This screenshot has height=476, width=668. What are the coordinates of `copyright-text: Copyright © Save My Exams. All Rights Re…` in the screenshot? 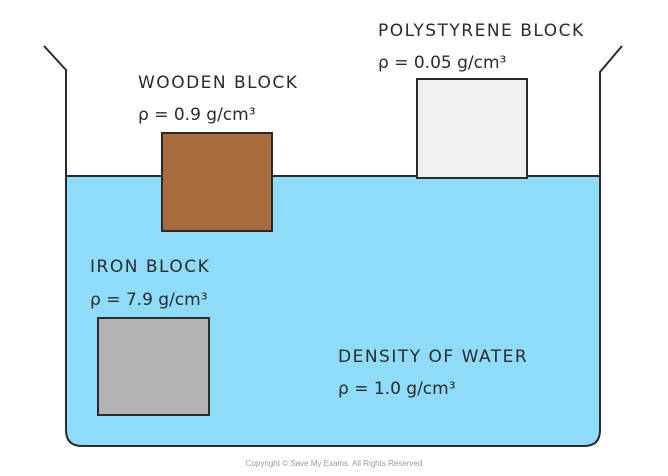 It's located at (334, 463).